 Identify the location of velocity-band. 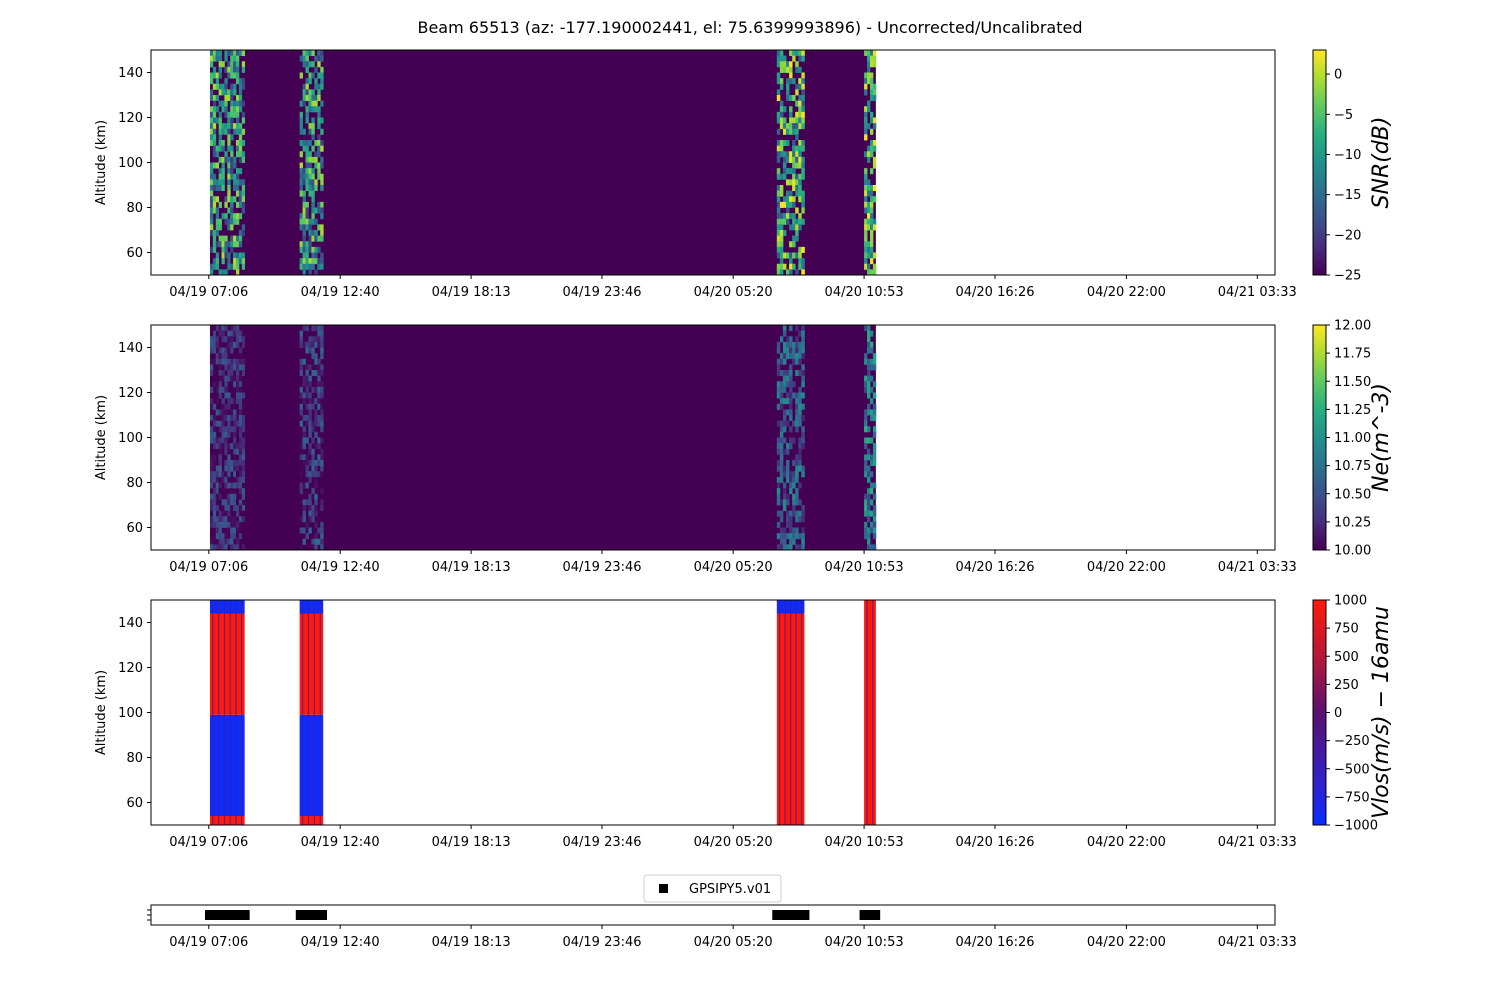
(227, 765).